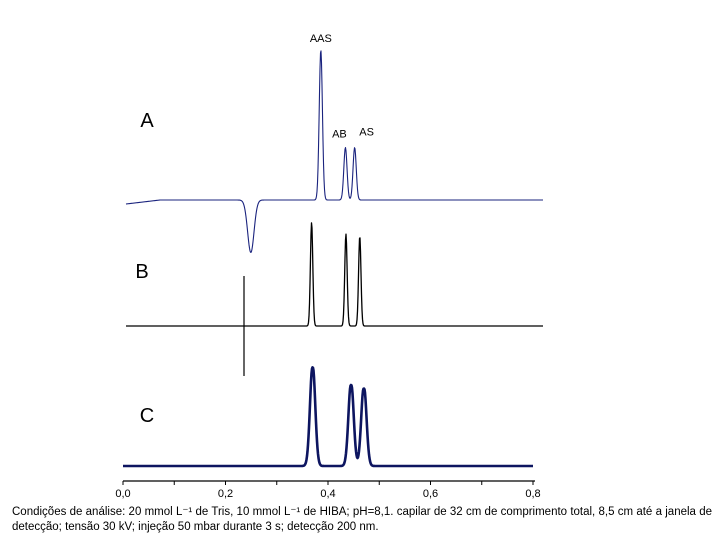  I want to click on x-tick-label: 0,8, so click(532, 494).